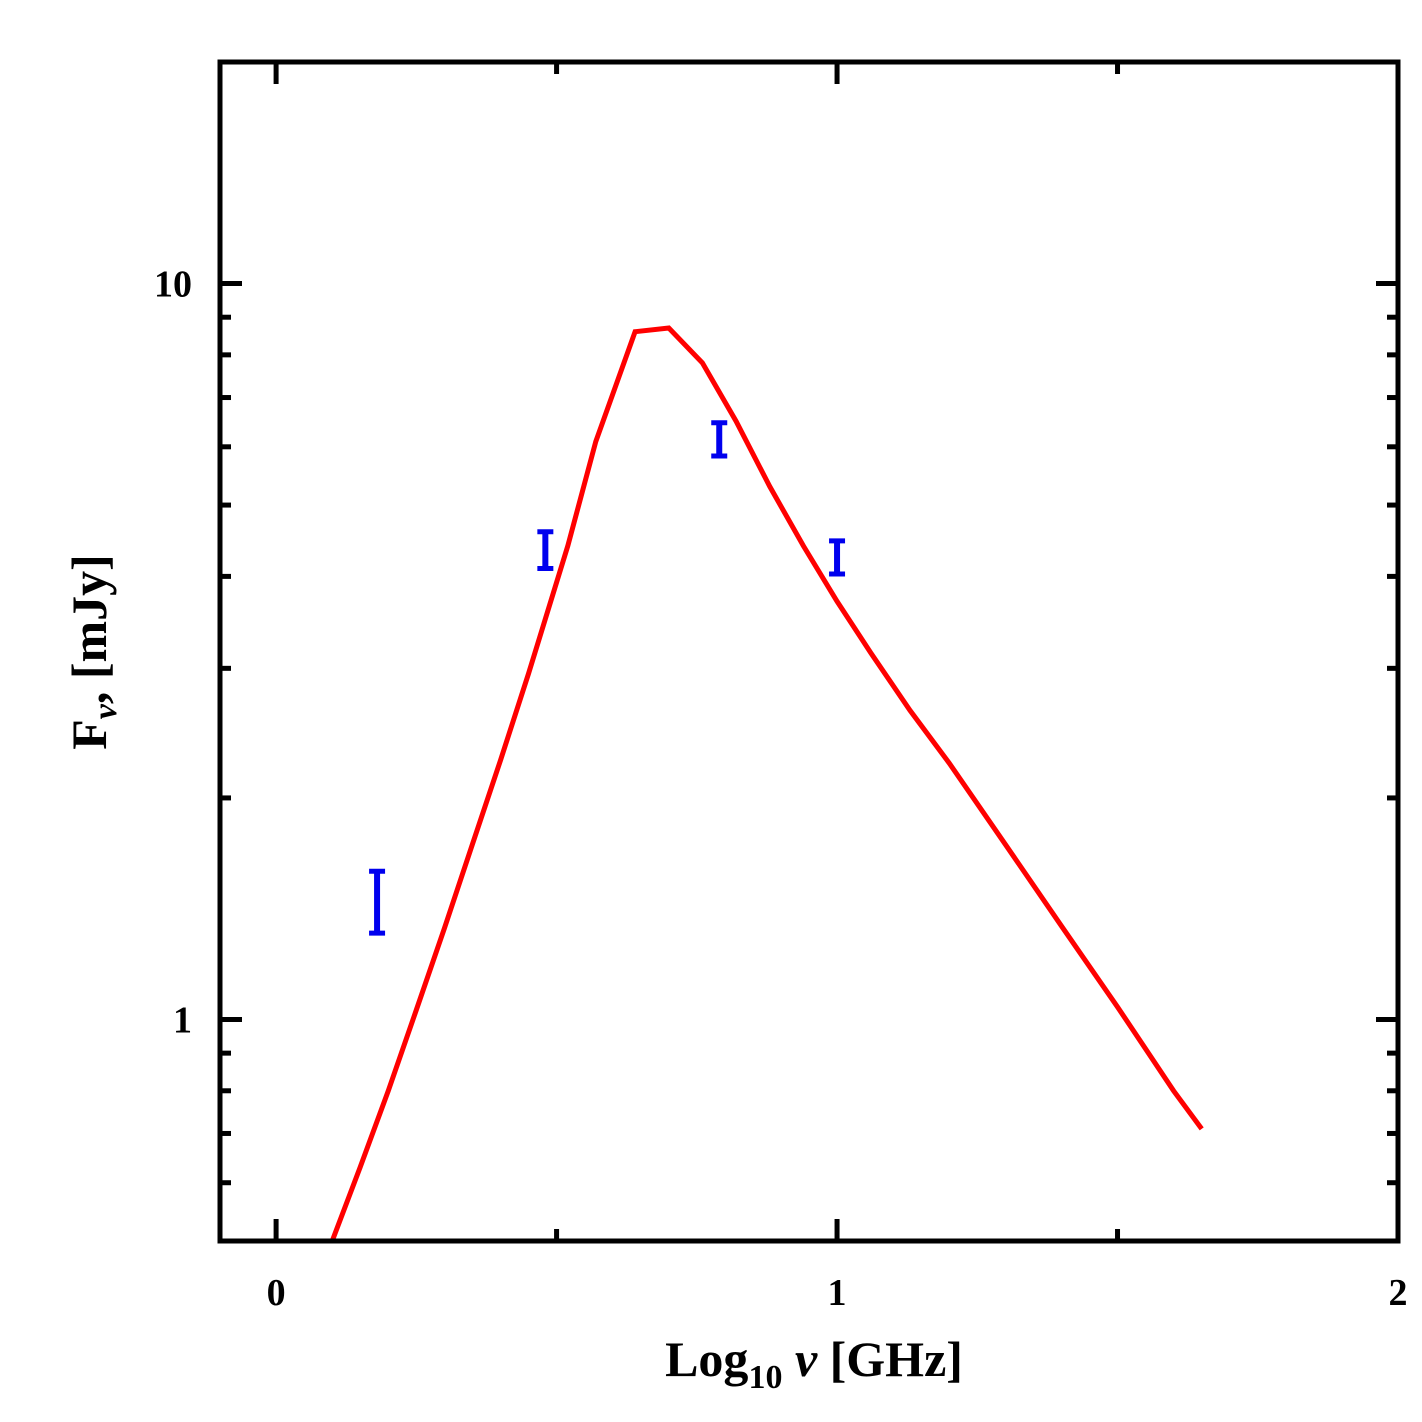  What do you see at coordinates (806, 1359) in the screenshot?
I see `x-axis-title-symbol: ν` at bounding box center [806, 1359].